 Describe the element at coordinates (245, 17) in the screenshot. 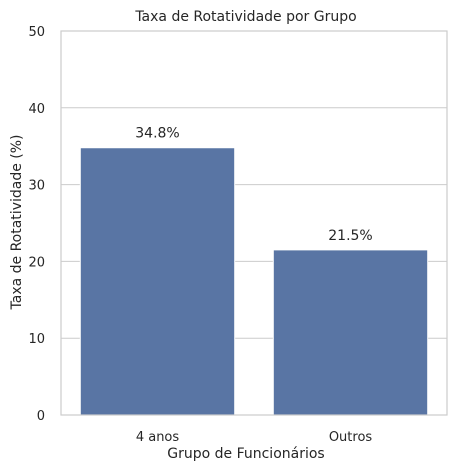

I see `chart-title: Taxa de Rotatividade por Grupo` at that location.